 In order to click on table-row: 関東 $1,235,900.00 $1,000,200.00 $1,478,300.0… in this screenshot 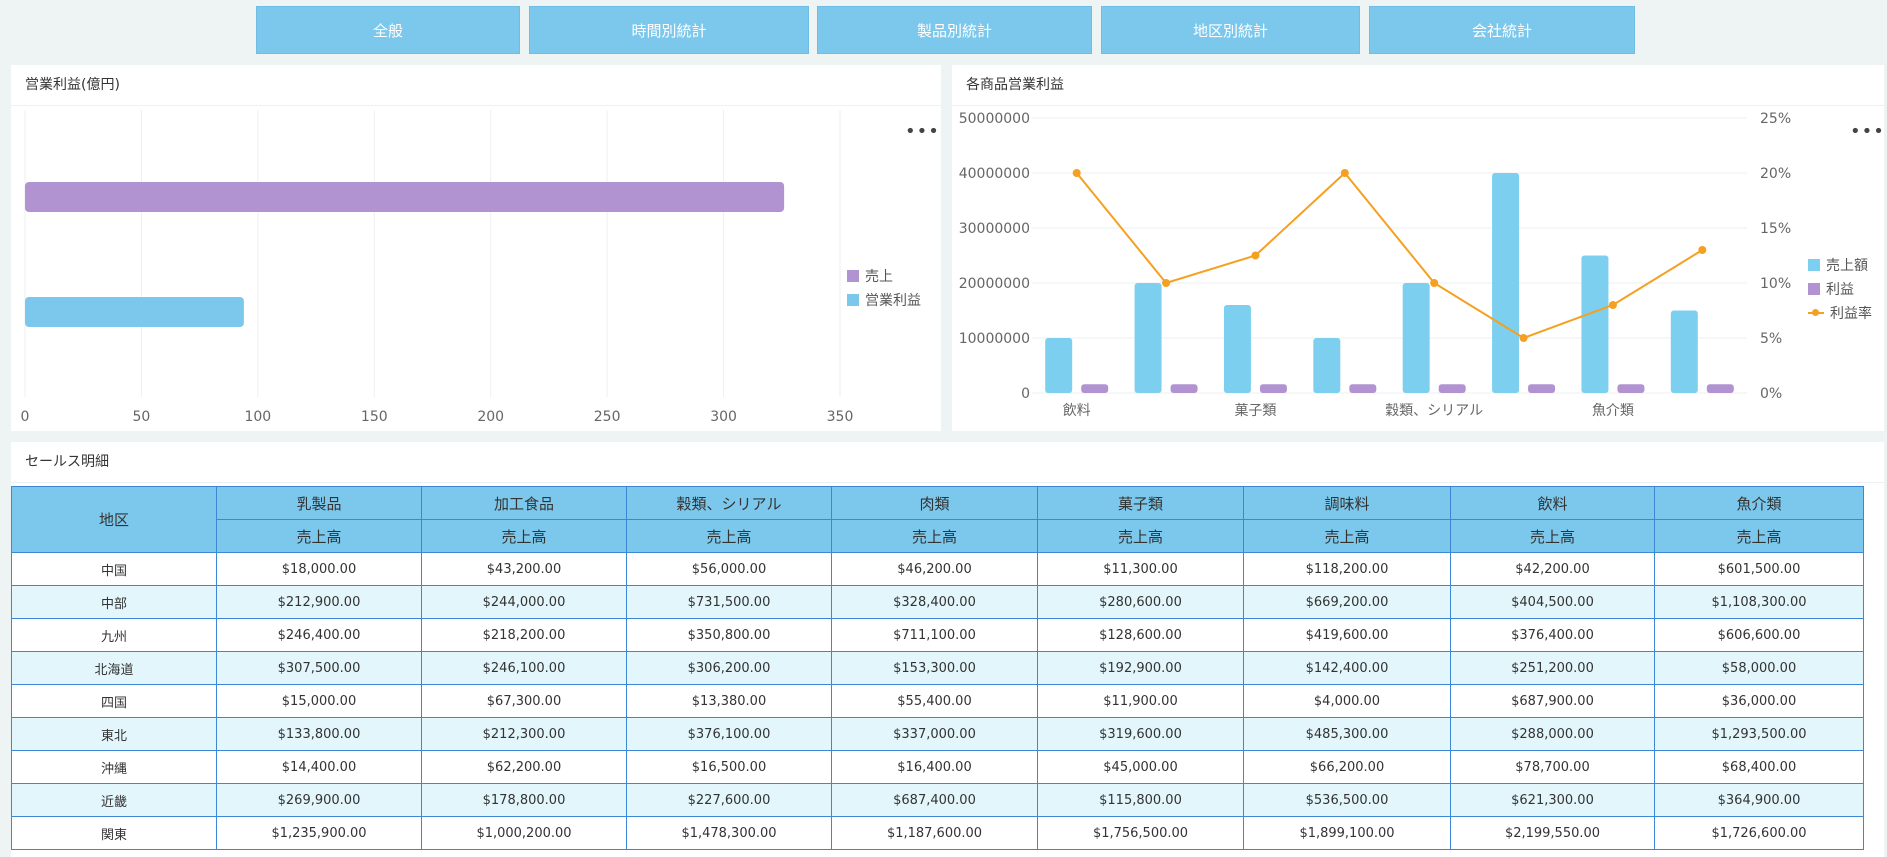, I will do `click(937, 833)`.